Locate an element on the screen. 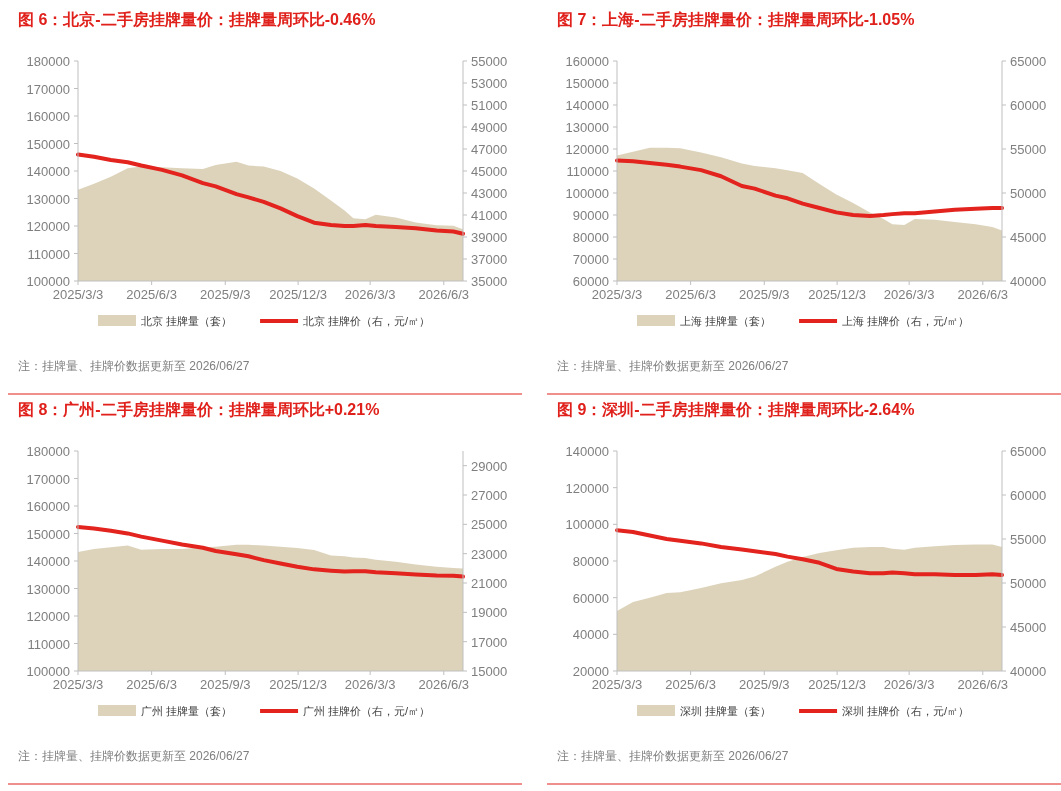  y2-tick-label: 35000 is located at coordinates (489, 281).